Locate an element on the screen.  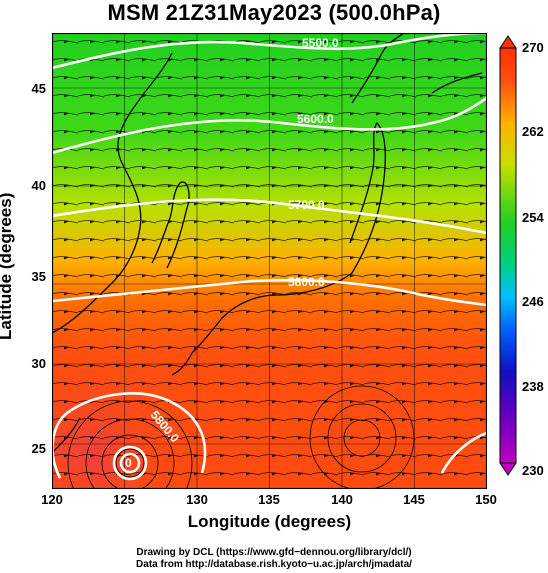
x-tick-150: 150 is located at coordinates (486, 499).